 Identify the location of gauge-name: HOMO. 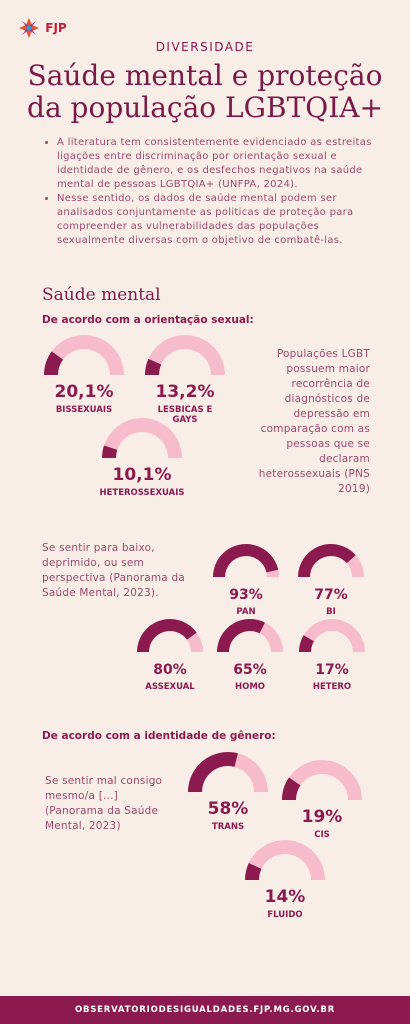
(250, 687).